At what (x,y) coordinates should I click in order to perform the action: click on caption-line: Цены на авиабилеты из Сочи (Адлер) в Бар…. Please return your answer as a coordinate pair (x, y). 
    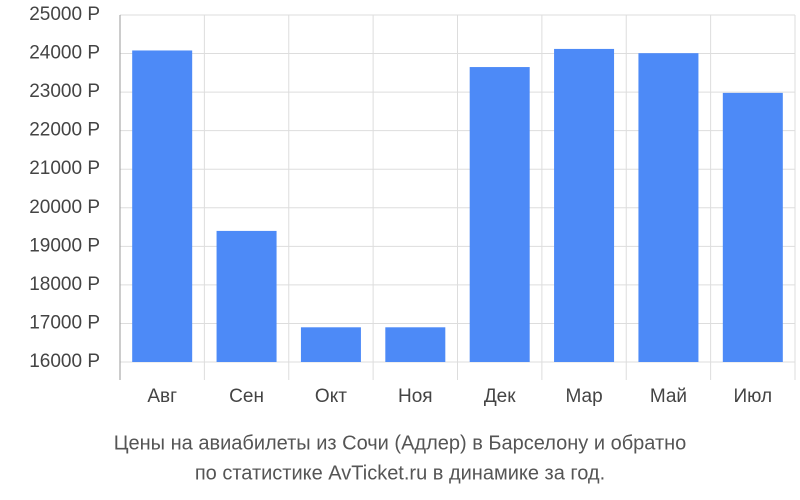
    Looking at the image, I should click on (400, 443).